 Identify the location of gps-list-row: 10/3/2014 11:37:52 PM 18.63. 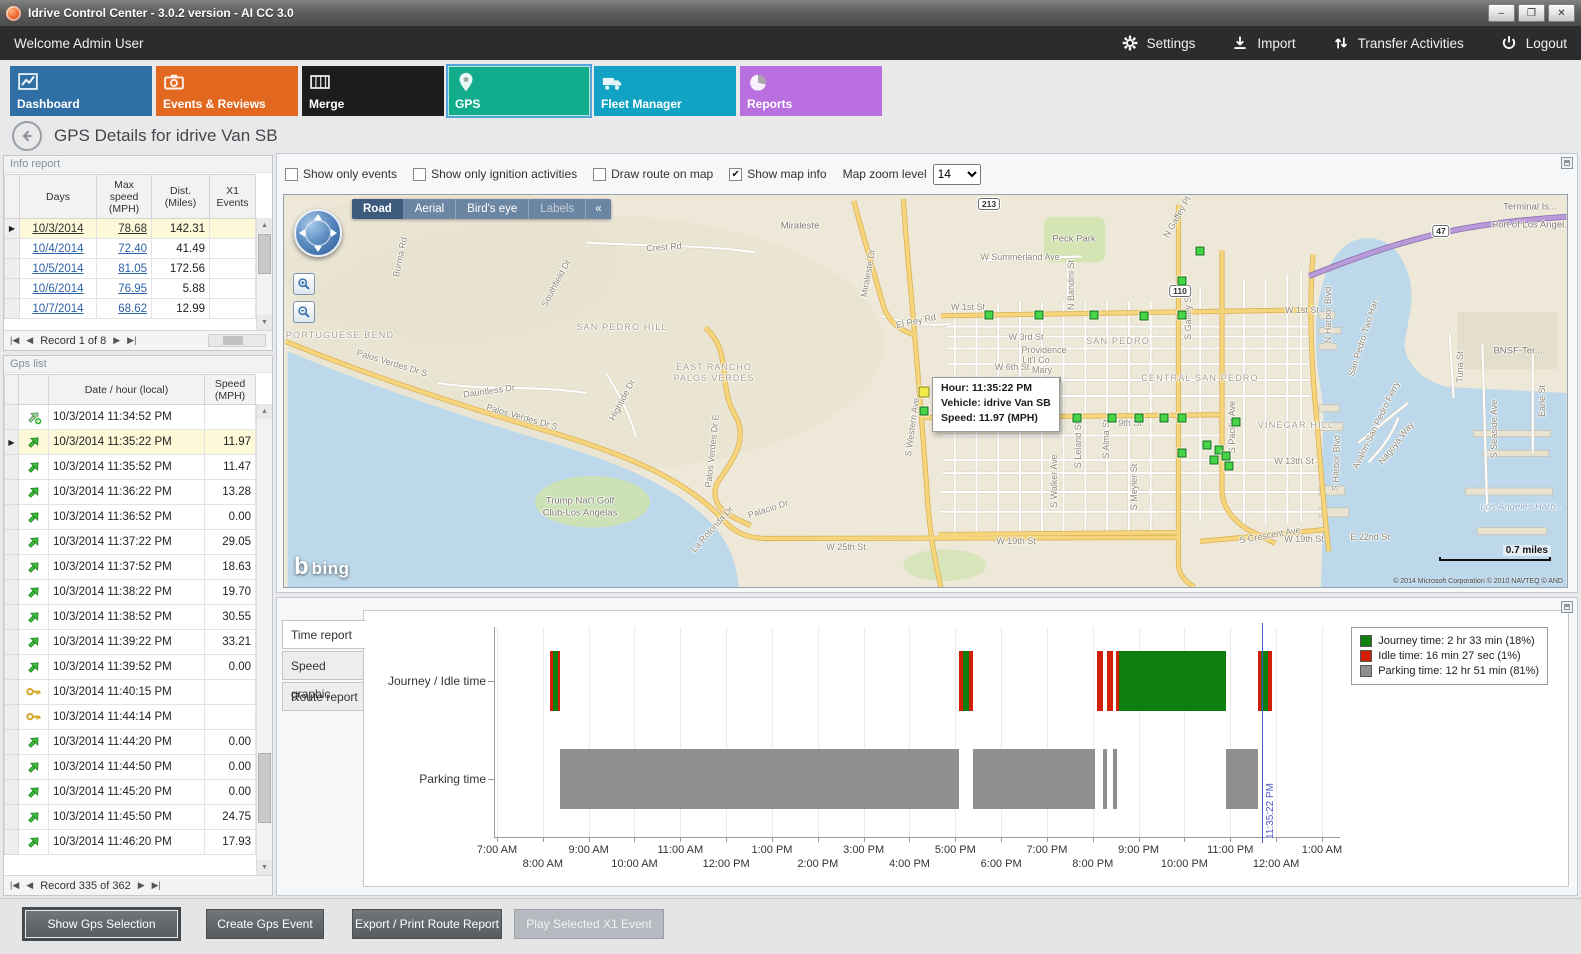
(130, 567).